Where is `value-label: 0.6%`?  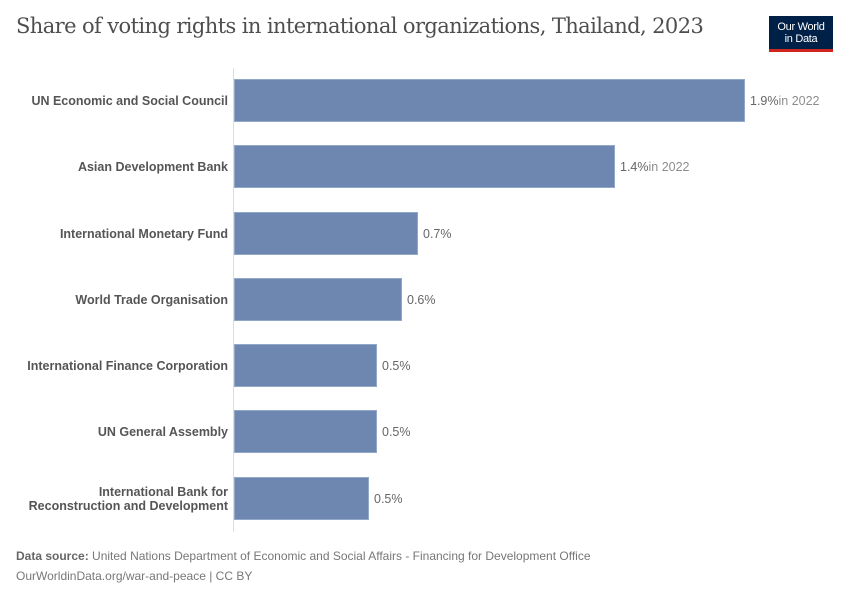
value-label: 0.6% is located at coordinates (421, 300).